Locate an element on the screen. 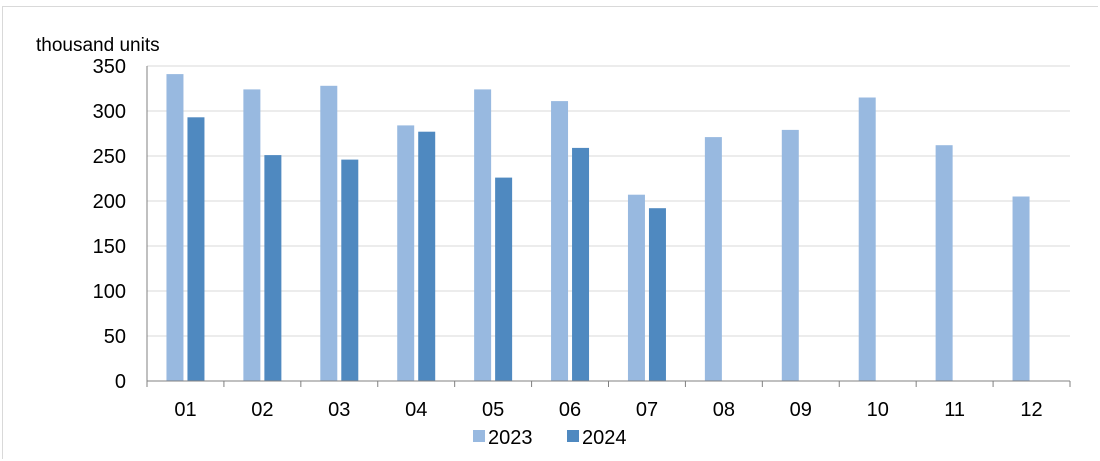 The height and width of the screenshot is (461, 1100). x-tick-label: 07 is located at coordinates (647, 410).